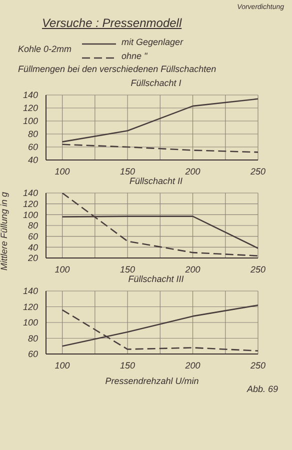 The width and height of the screenshot is (292, 450). What do you see at coordinates (5, 231) in the screenshot?
I see `y-axis-title: Mittlere Füllung in g` at bounding box center [5, 231].